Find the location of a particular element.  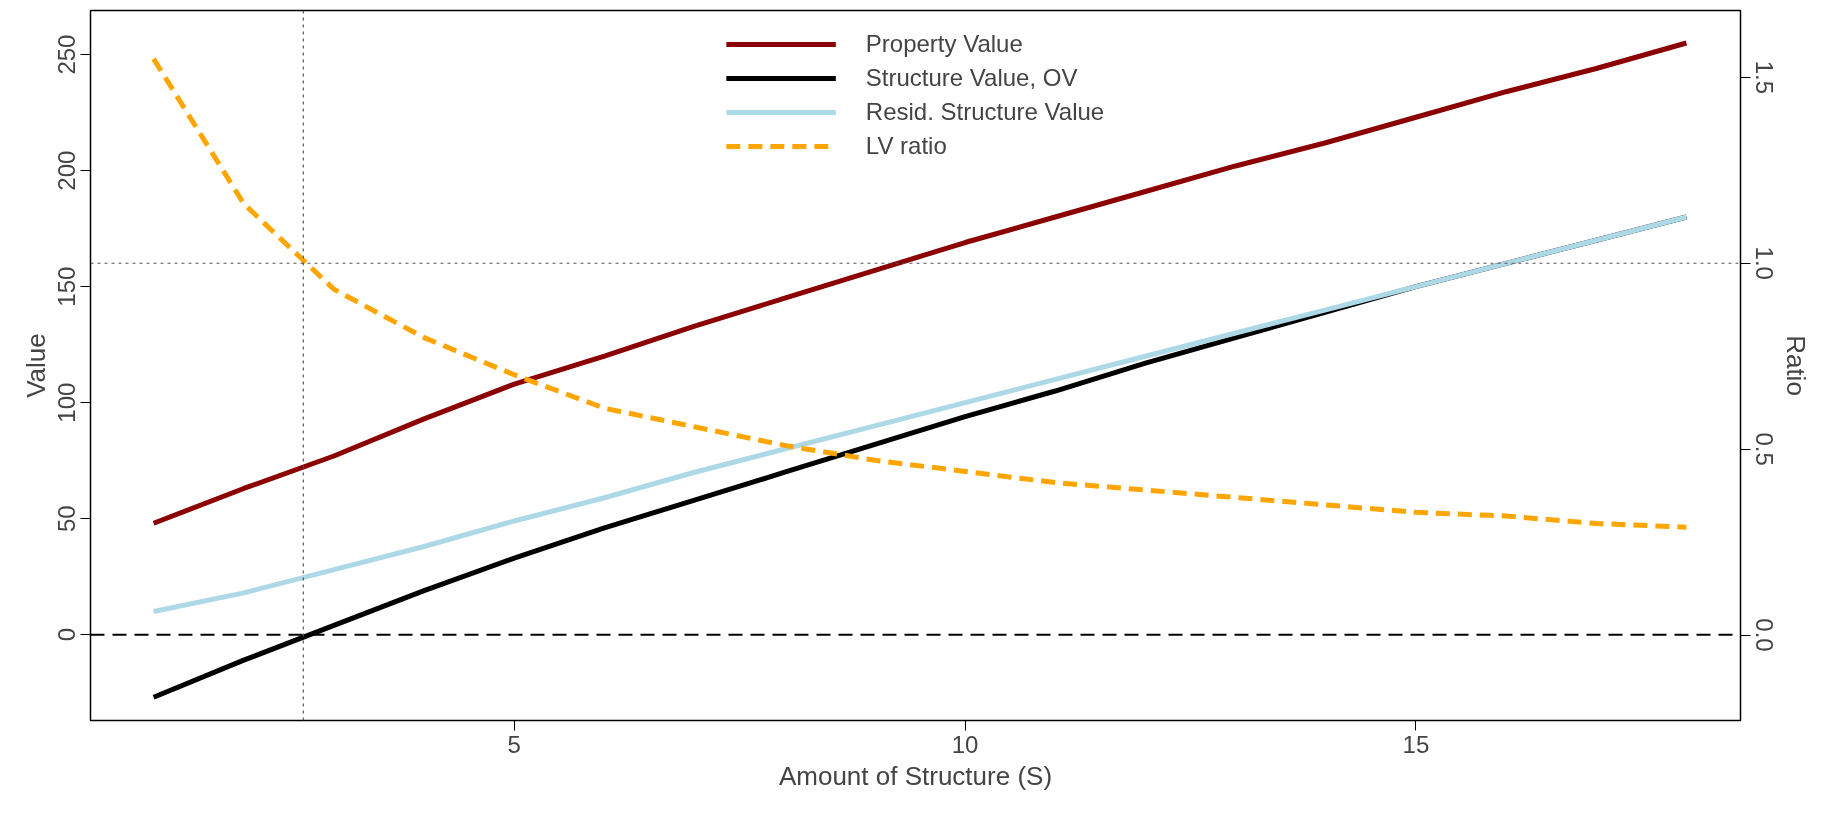

y-tick-label: 50 is located at coordinates (67, 518).